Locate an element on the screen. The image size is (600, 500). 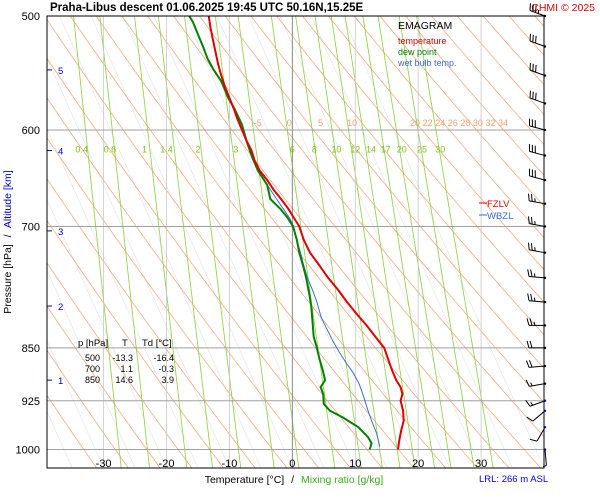
pressure-tick-label: 700 is located at coordinates (31, 227).